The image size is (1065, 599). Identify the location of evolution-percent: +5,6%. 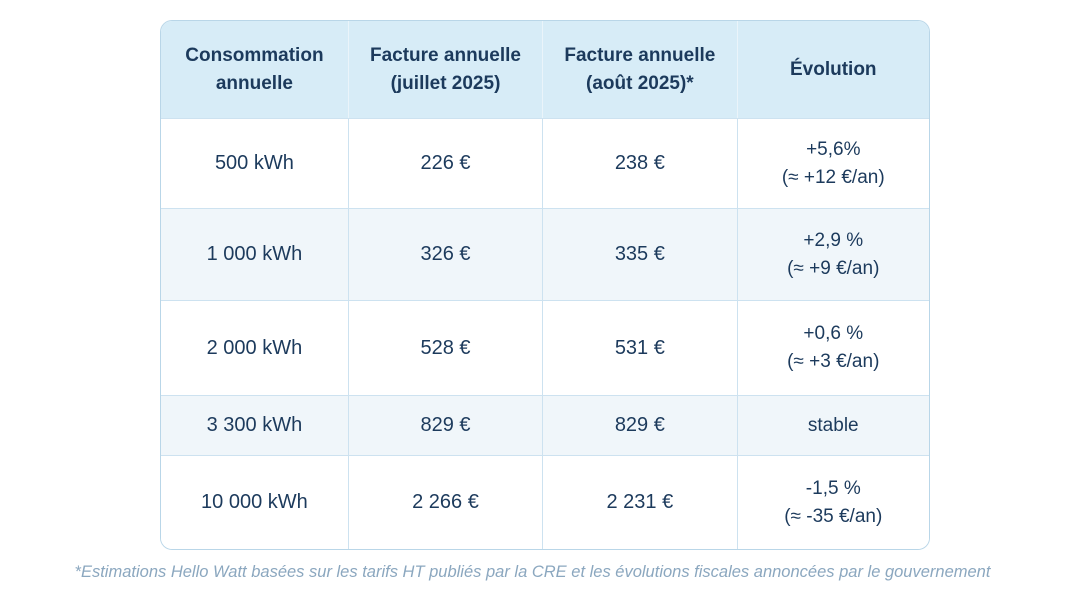
(833, 149).